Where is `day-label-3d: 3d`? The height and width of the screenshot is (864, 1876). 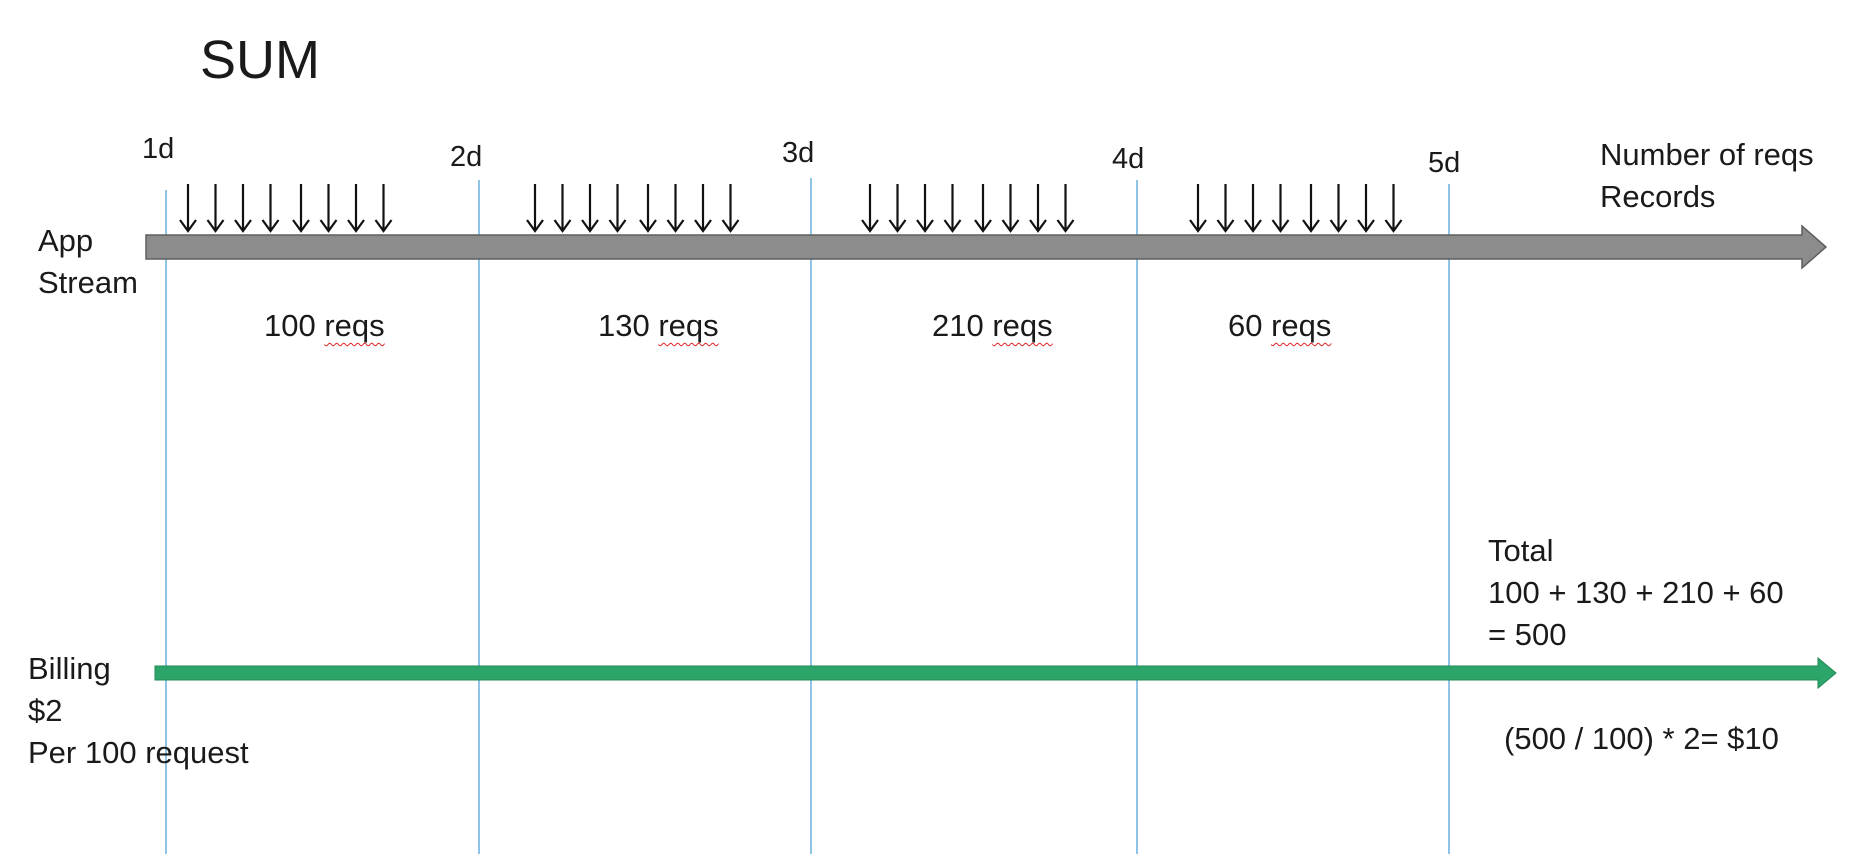
day-label-3d: 3d is located at coordinates (798, 153).